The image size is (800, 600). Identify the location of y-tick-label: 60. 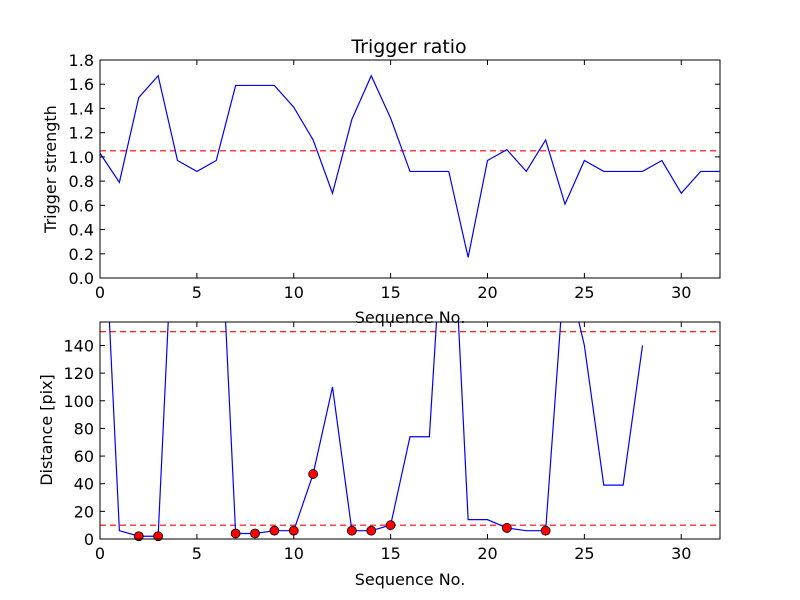
(84, 456).